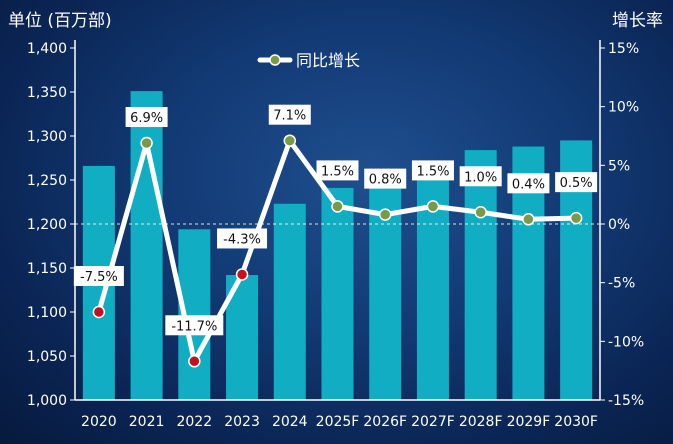 The width and height of the screenshot is (673, 444). What do you see at coordinates (328, 60) in the screenshot?
I see `legend-label: 同比增长` at bounding box center [328, 60].